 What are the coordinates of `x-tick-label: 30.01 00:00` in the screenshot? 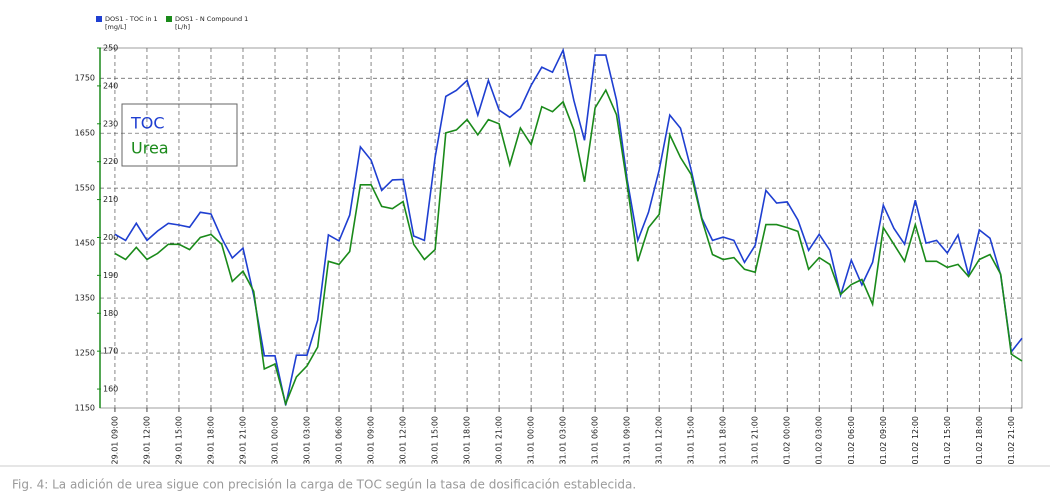 It's located at (275, 440).